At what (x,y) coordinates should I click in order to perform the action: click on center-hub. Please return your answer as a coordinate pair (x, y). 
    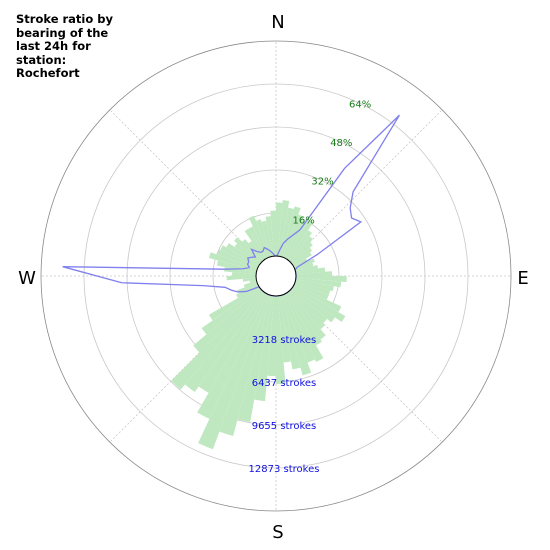
    Looking at the image, I should click on (276, 276).